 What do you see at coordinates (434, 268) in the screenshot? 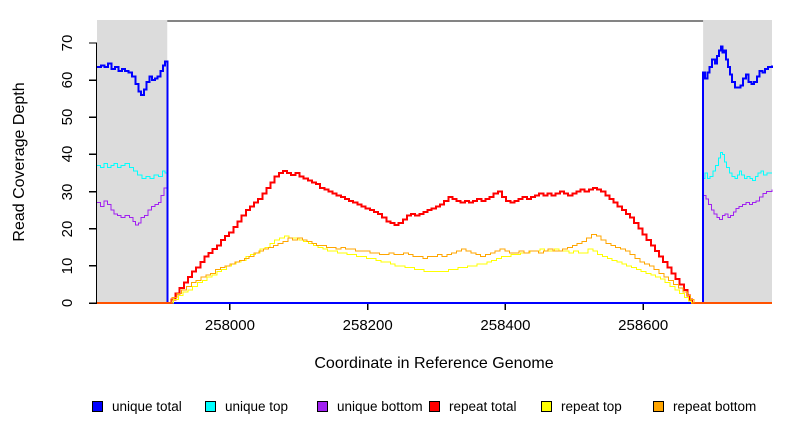
I see `series-repeat-bottom` at bounding box center [434, 268].